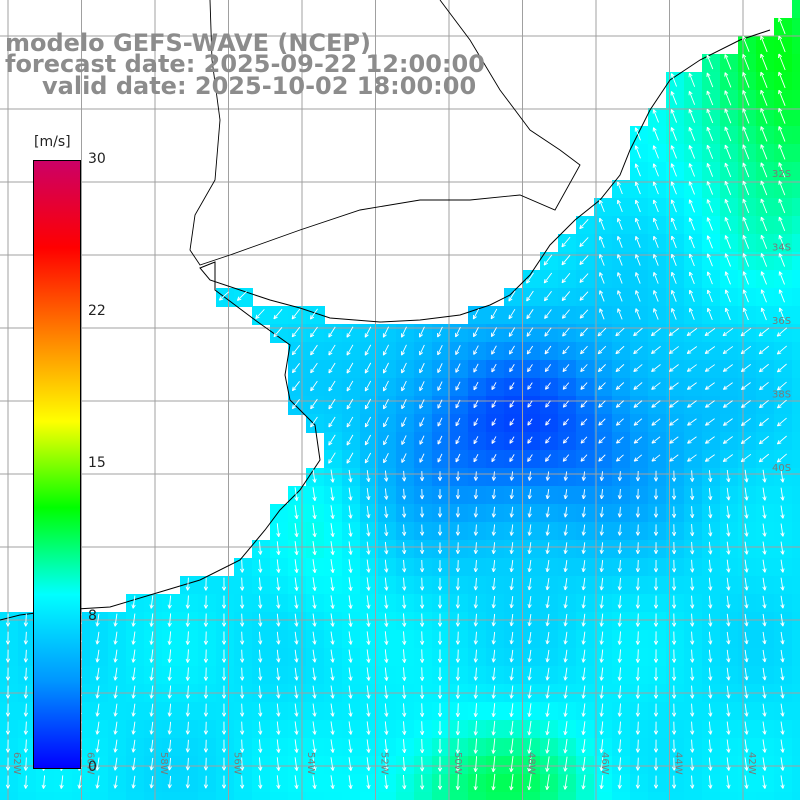  I want to click on longitude-label: 62W, so click(16, 763).